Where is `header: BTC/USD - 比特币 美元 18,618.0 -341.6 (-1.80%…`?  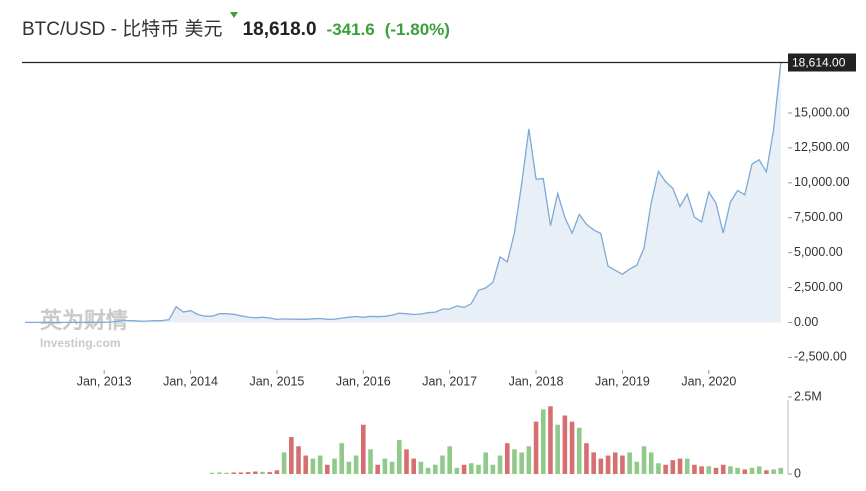 header: BTC/USD - 比特币 美元 18,618.0 -341.6 (-1.80%… is located at coordinates (236, 26).